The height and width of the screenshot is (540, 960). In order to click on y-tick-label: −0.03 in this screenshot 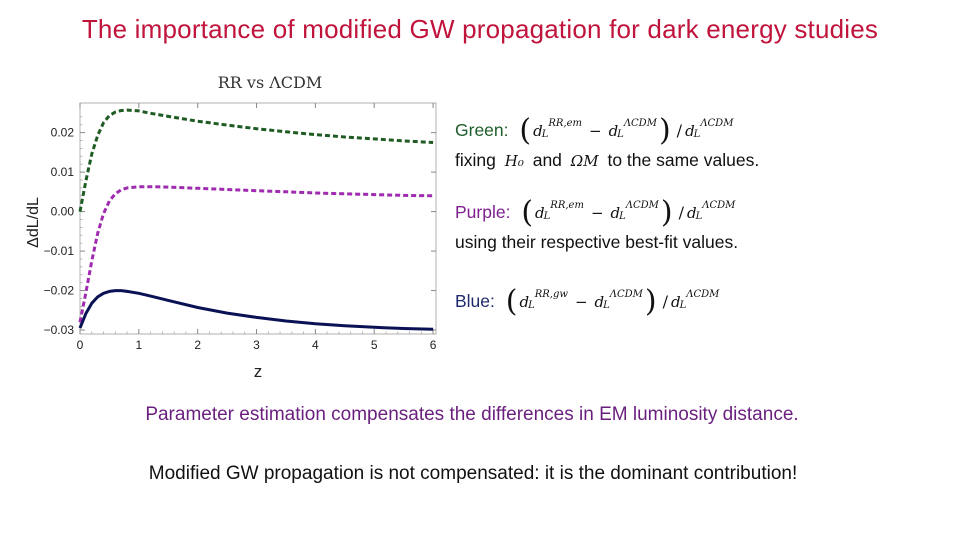, I will do `click(59, 330)`.